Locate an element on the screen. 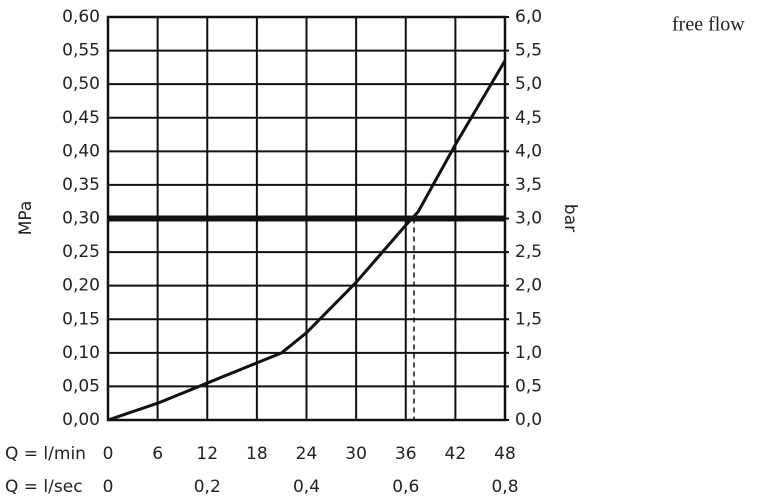 The height and width of the screenshot is (501, 774). y-tick-label: 0,00 is located at coordinates (81, 420).